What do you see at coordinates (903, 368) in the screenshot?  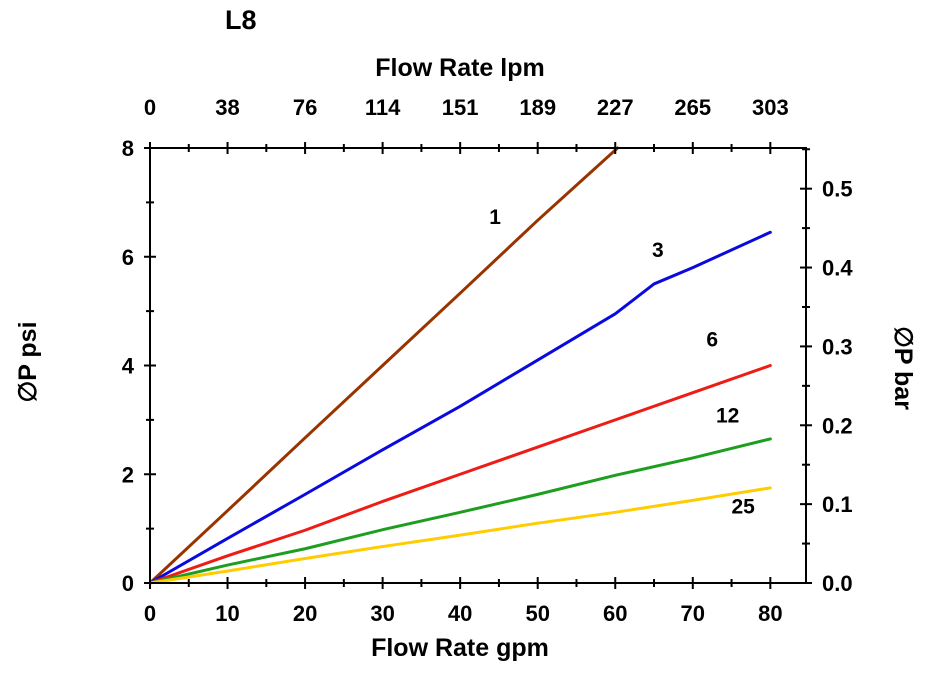 I see `right-axis-title: ∅P bar` at bounding box center [903, 368].